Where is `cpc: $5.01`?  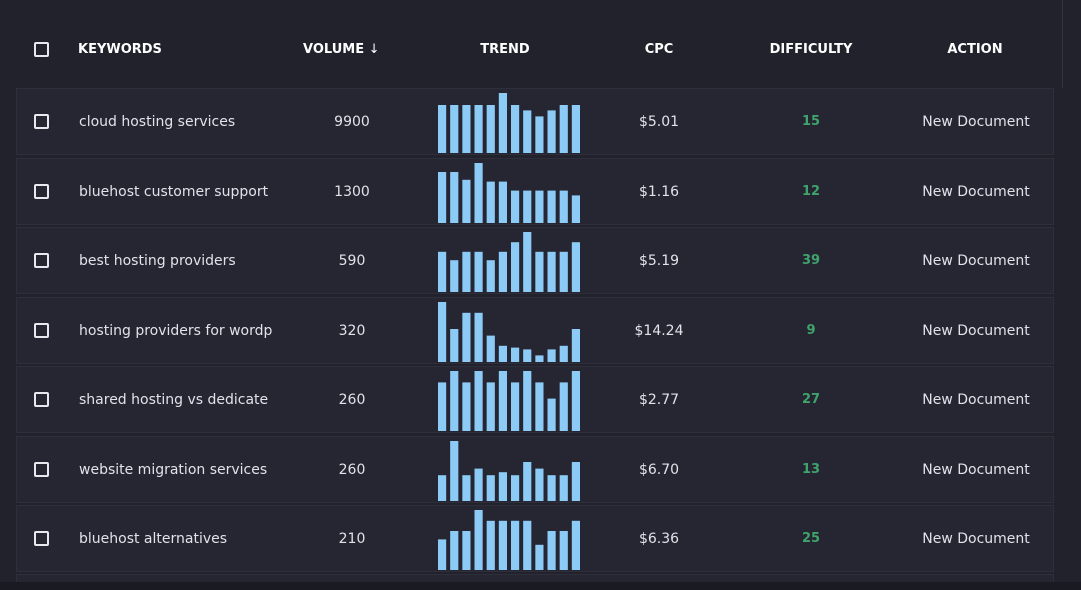
cpc: $5.01 is located at coordinates (659, 122).